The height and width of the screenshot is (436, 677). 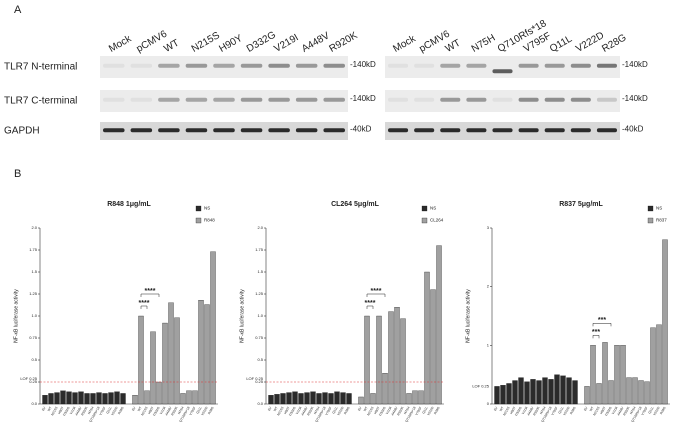 What do you see at coordinates (33, 293) in the screenshot?
I see `y-tick-label: 1.25` at bounding box center [33, 293].